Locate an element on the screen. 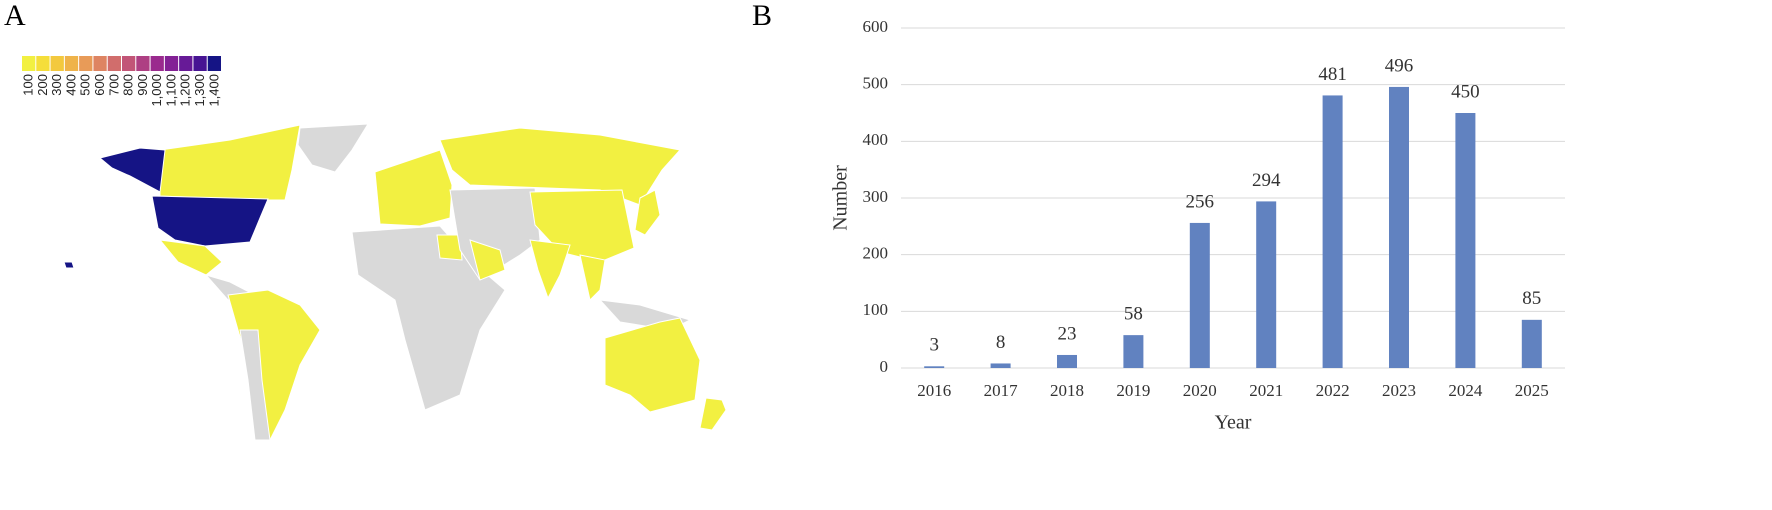 The width and height of the screenshot is (1772, 510). data-label: 8 is located at coordinates (1001, 342).